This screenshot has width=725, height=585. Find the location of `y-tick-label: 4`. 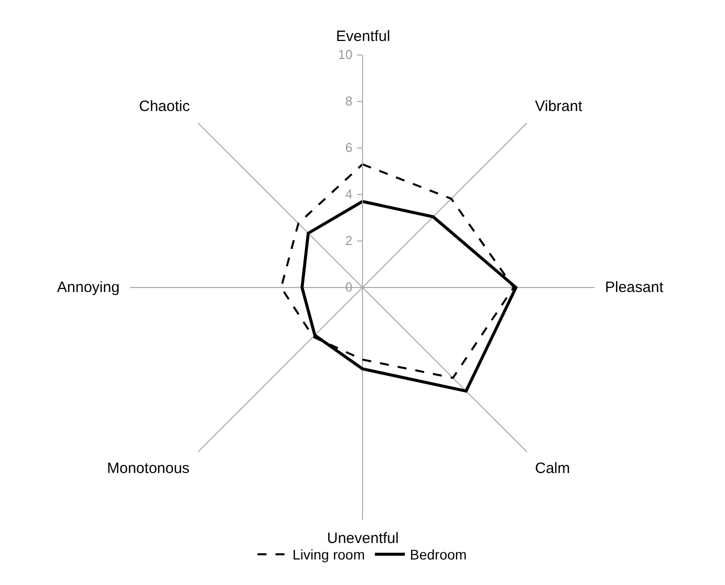

y-tick-label: 4 is located at coordinates (348, 194).